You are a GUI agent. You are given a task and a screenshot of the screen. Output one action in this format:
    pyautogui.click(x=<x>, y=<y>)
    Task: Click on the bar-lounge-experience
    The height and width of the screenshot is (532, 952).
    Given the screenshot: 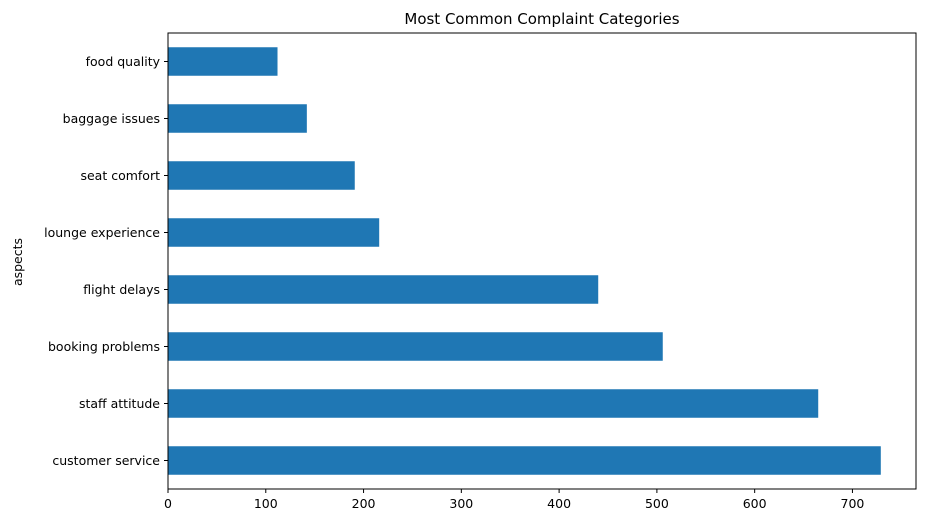 What is the action you would take?
    pyautogui.click(x=274, y=232)
    